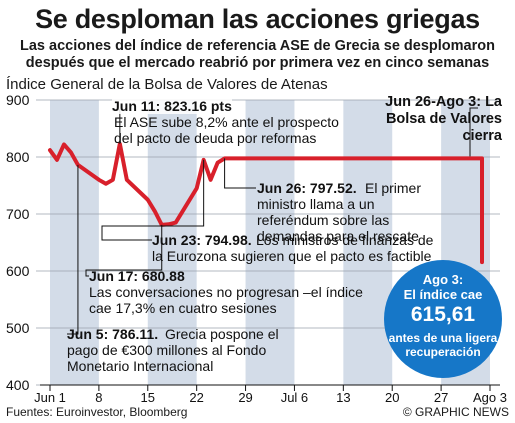  Describe the element at coordinates (294, 397) in the screenshot. I see `x-tick-label: Jul 6` at that location.